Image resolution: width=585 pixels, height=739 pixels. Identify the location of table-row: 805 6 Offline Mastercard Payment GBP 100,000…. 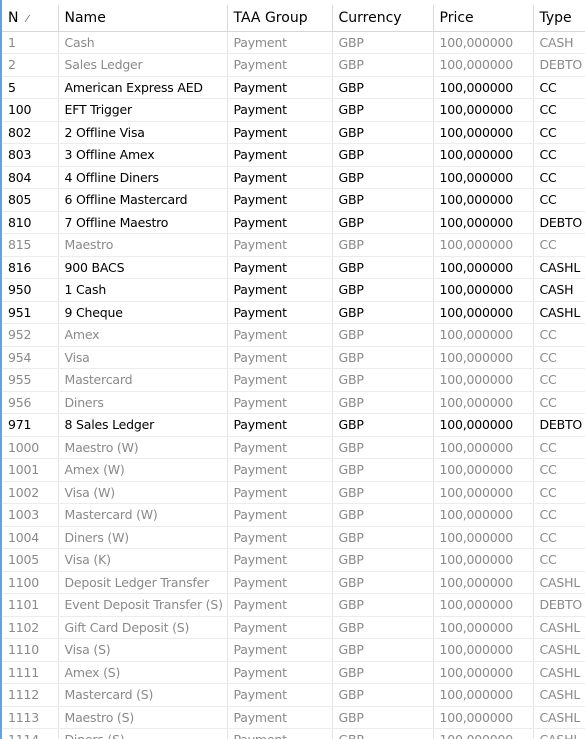
(293, 200).